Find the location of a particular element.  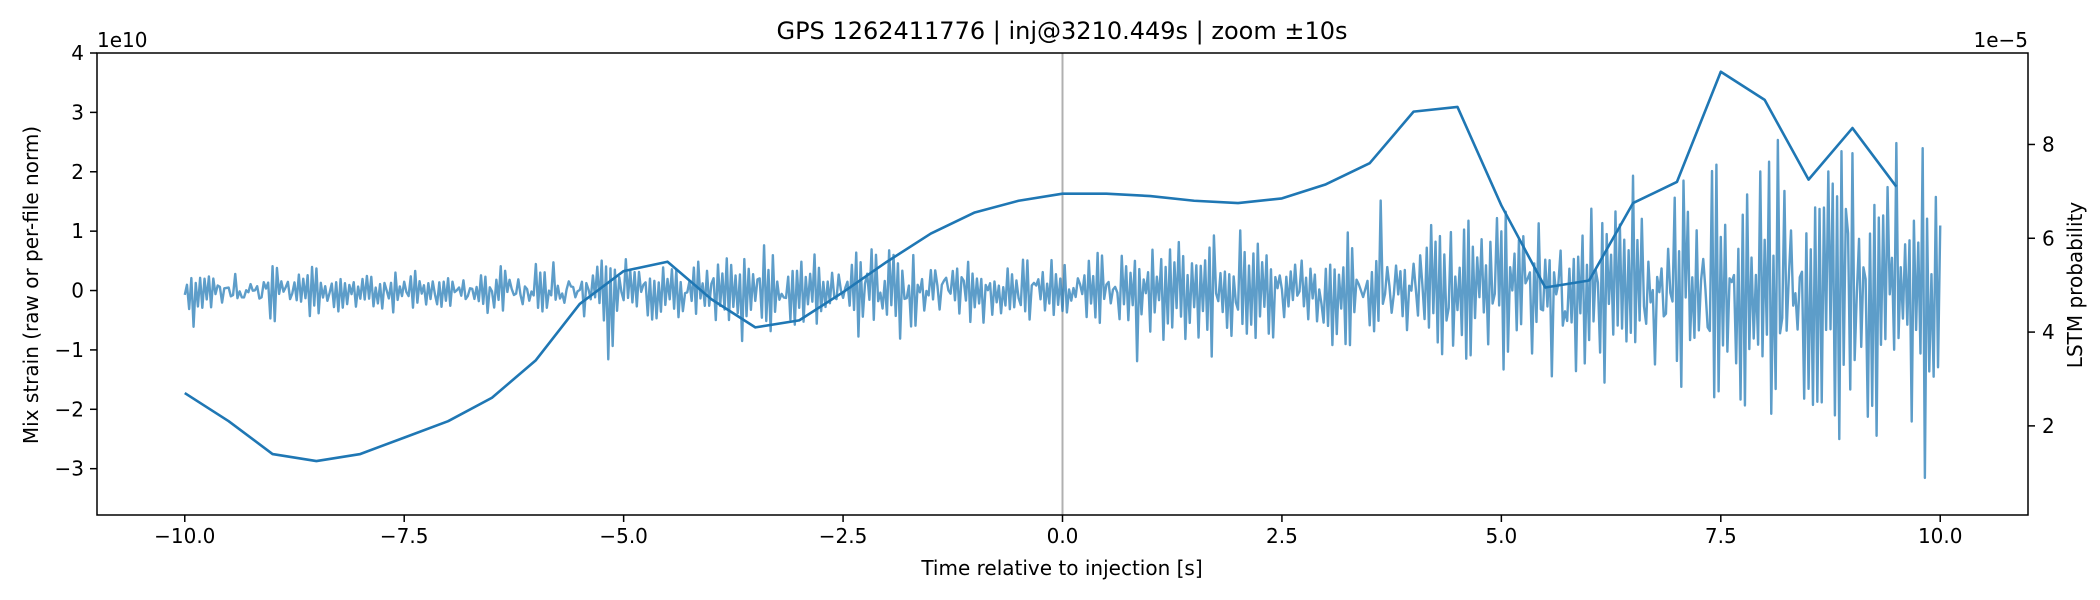

left-y-tick-label: 0 is located at coordinates (77, 291).